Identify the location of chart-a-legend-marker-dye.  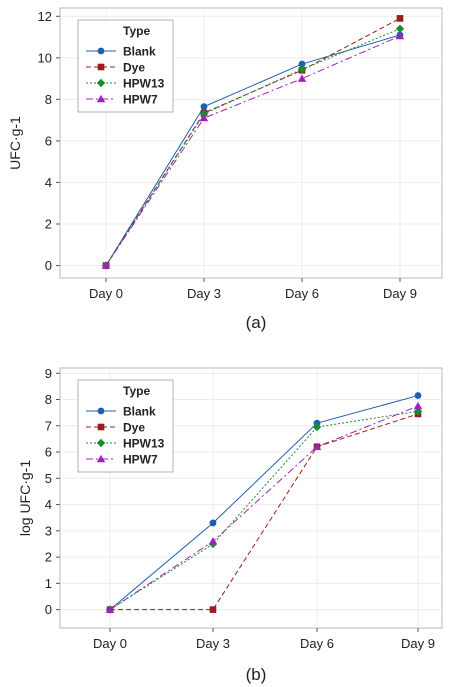
(101, 67).